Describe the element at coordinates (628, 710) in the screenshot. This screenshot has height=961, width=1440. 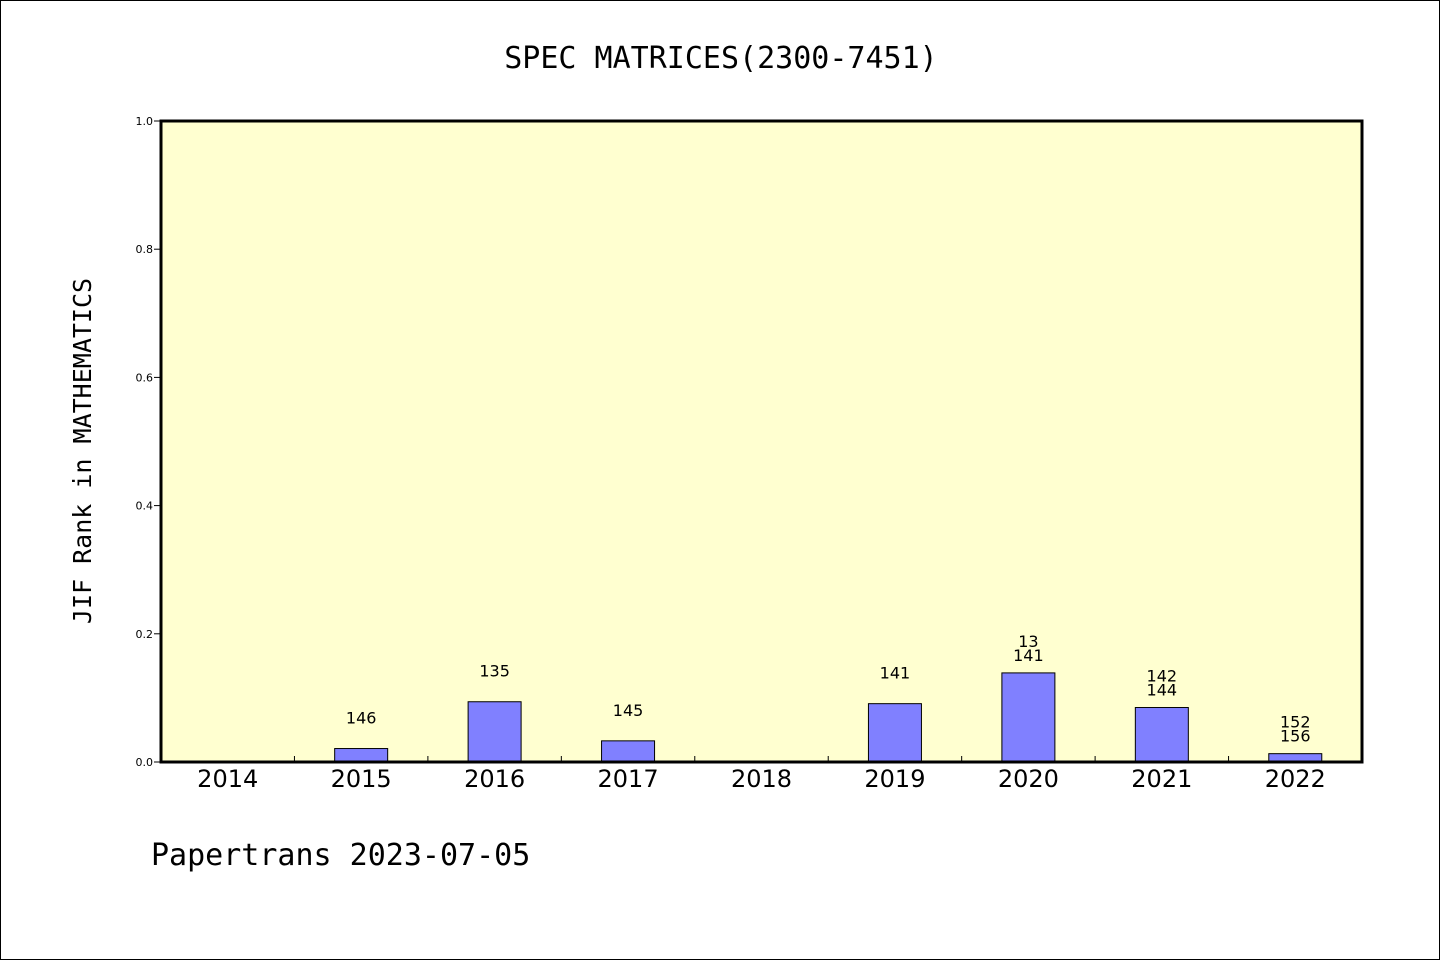
I see `bar-data-label: 145` at that location.